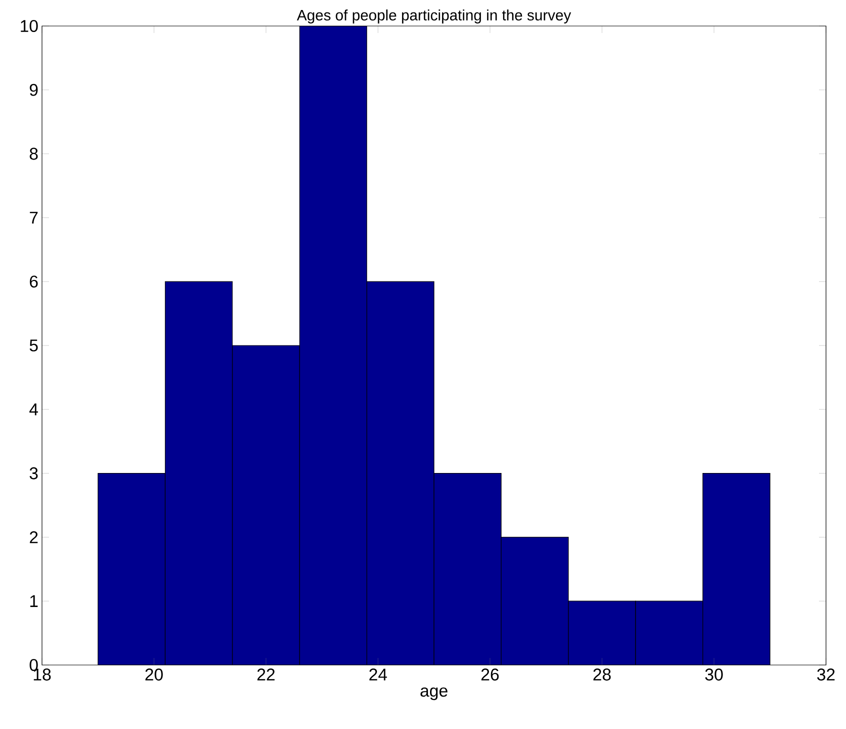 This screenshot has height=729, width=846. What do you see at coordinates (34, 601) in the screenshot?
I see `y-tick-label: 1` at bounding box center [34, 601].